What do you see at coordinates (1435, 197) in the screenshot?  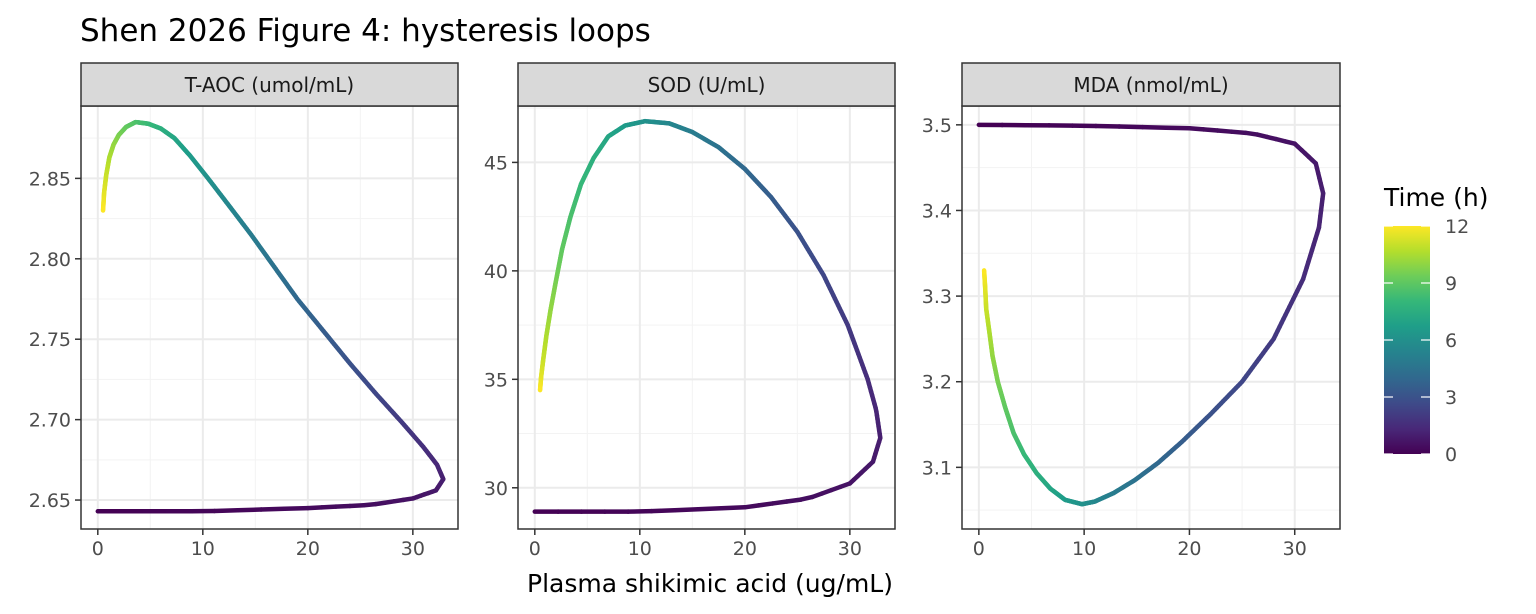 I see `legend-title: Time (h)` at bounding box center [1435, 197].